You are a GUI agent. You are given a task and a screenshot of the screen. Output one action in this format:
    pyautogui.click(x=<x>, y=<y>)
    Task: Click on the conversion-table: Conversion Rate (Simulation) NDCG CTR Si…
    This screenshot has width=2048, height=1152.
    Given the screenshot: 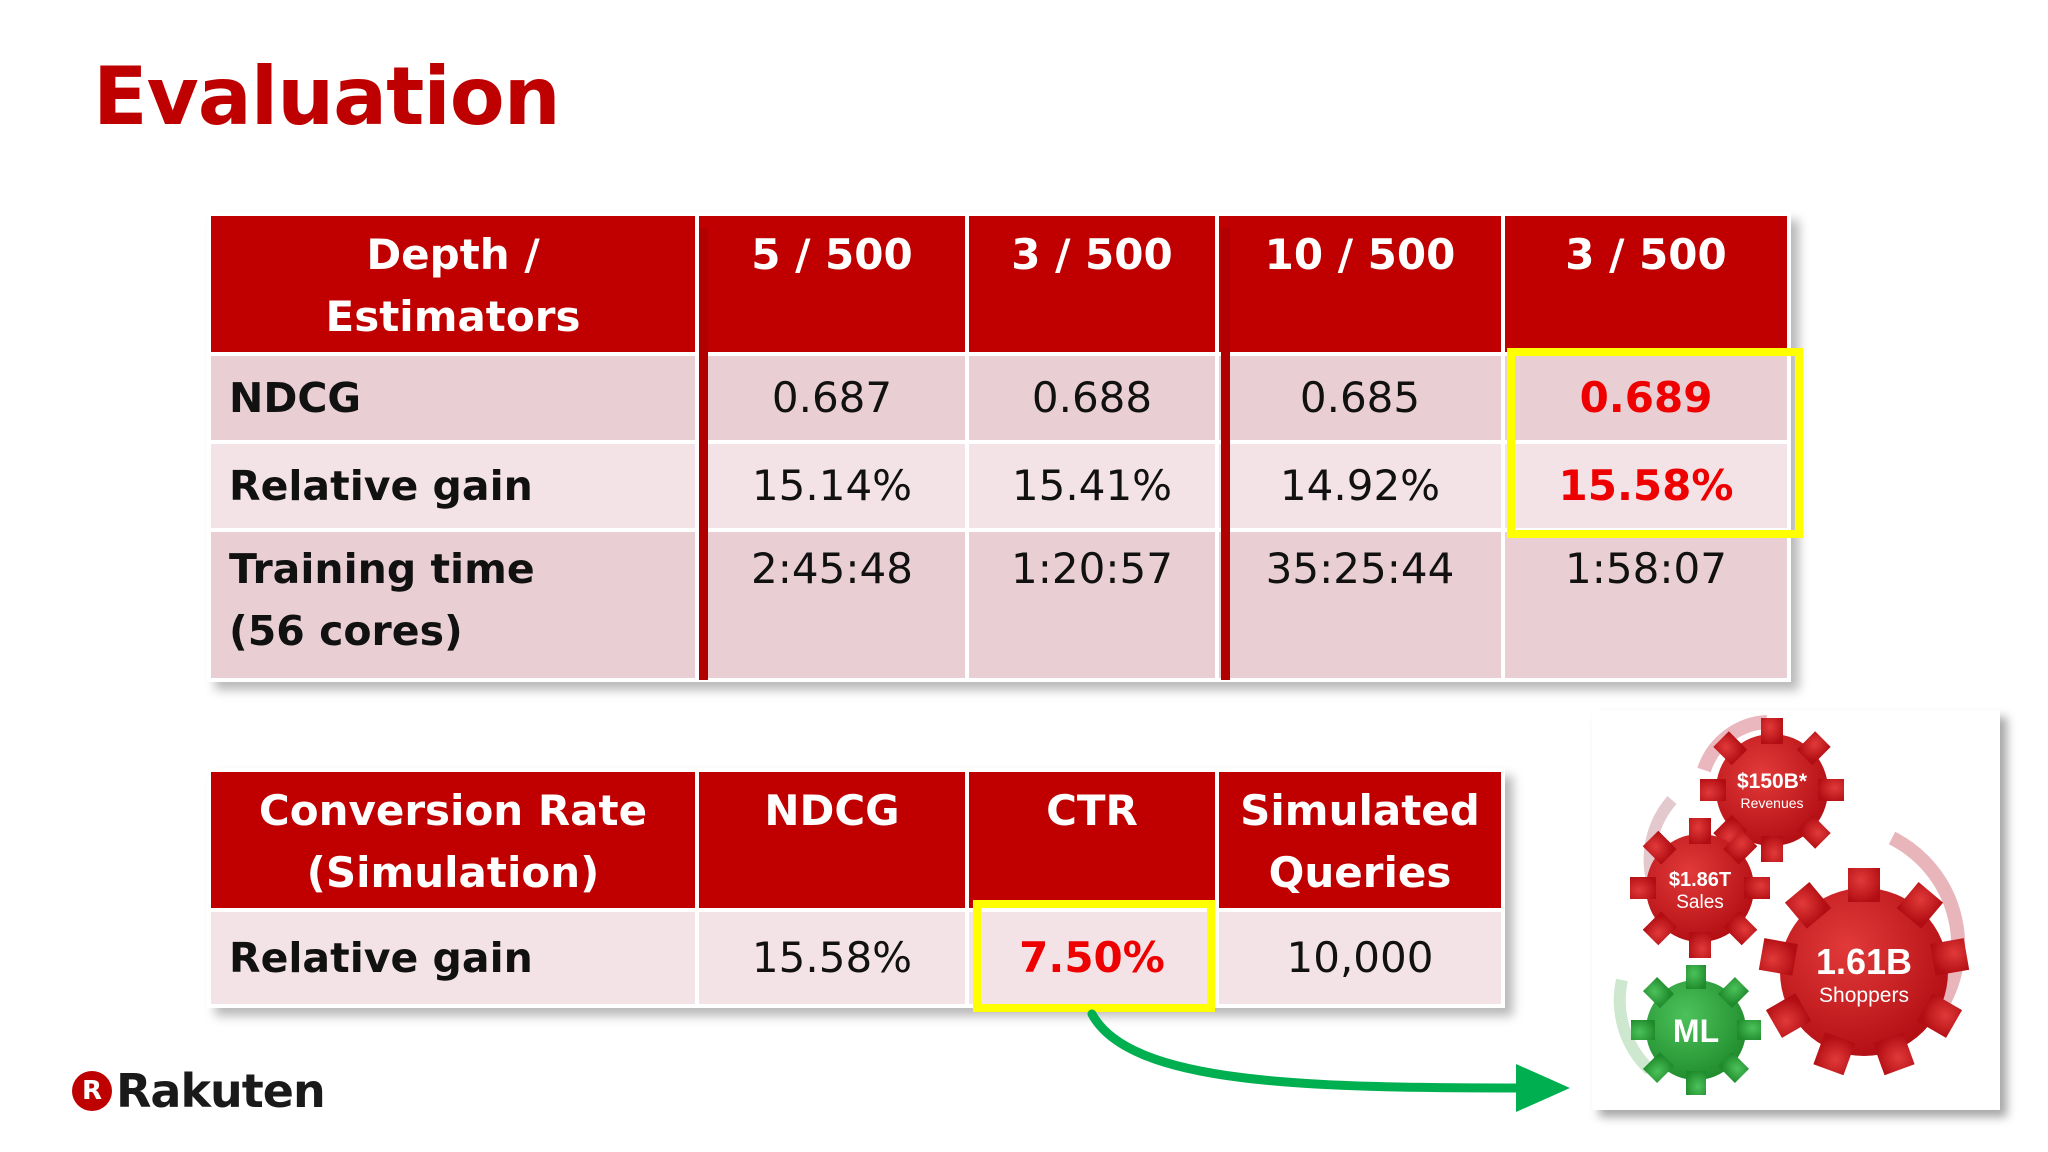 What is the action you would take?
    pyautogui.click(x=856, y=888)
    